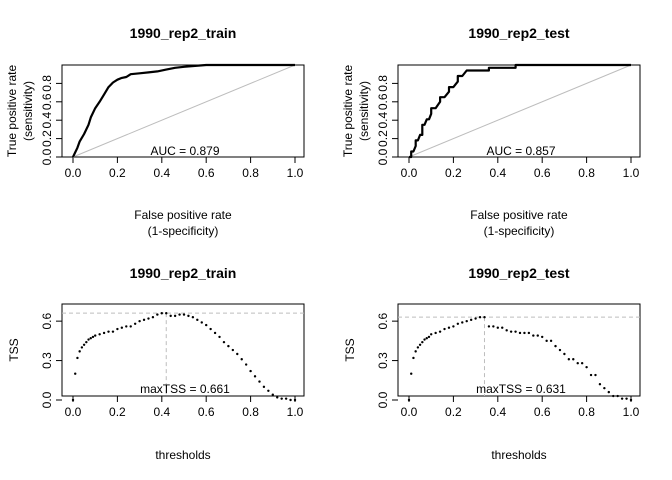  I want to click on x-tick-label: 0.0, so click(73, 173).